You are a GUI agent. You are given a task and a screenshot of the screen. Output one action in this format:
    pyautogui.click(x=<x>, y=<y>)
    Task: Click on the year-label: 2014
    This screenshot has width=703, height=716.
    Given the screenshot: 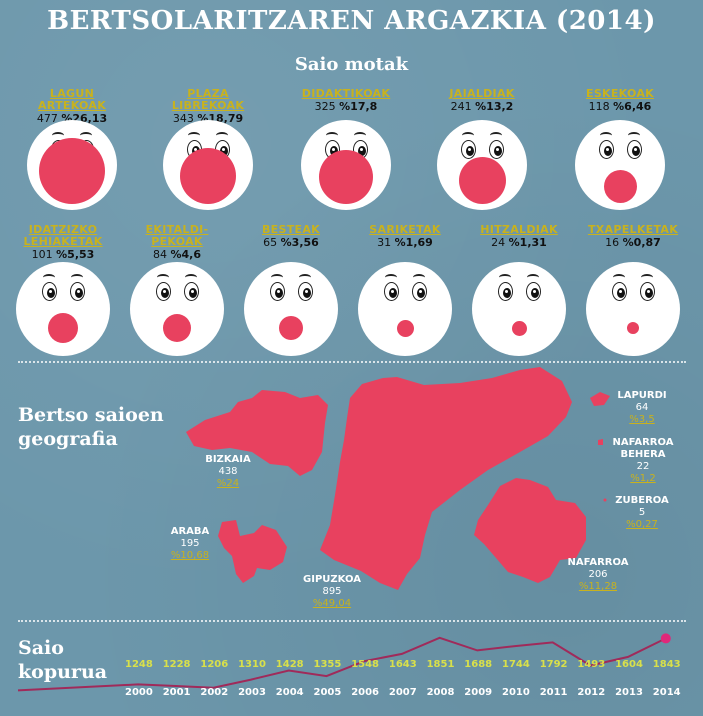 What is the action you would take?
    pyautogui.click(x=666, y=692)
    